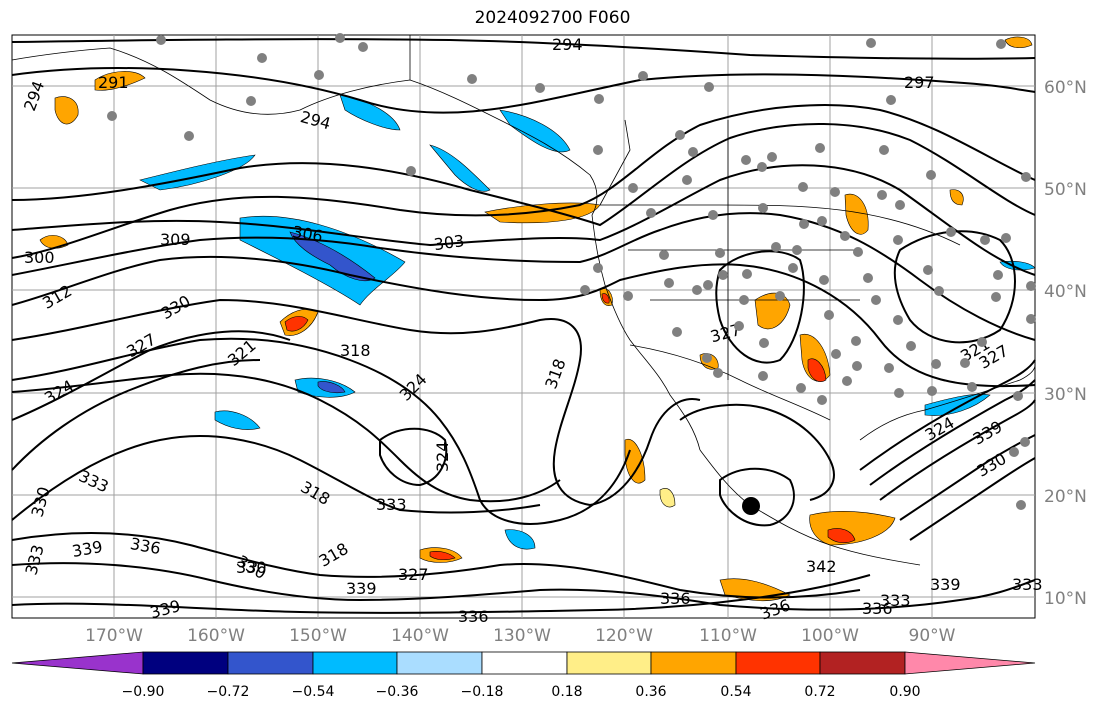  Describe the element at coordinates (615, 162) in the screenshot. I see `border-bc` at that location.